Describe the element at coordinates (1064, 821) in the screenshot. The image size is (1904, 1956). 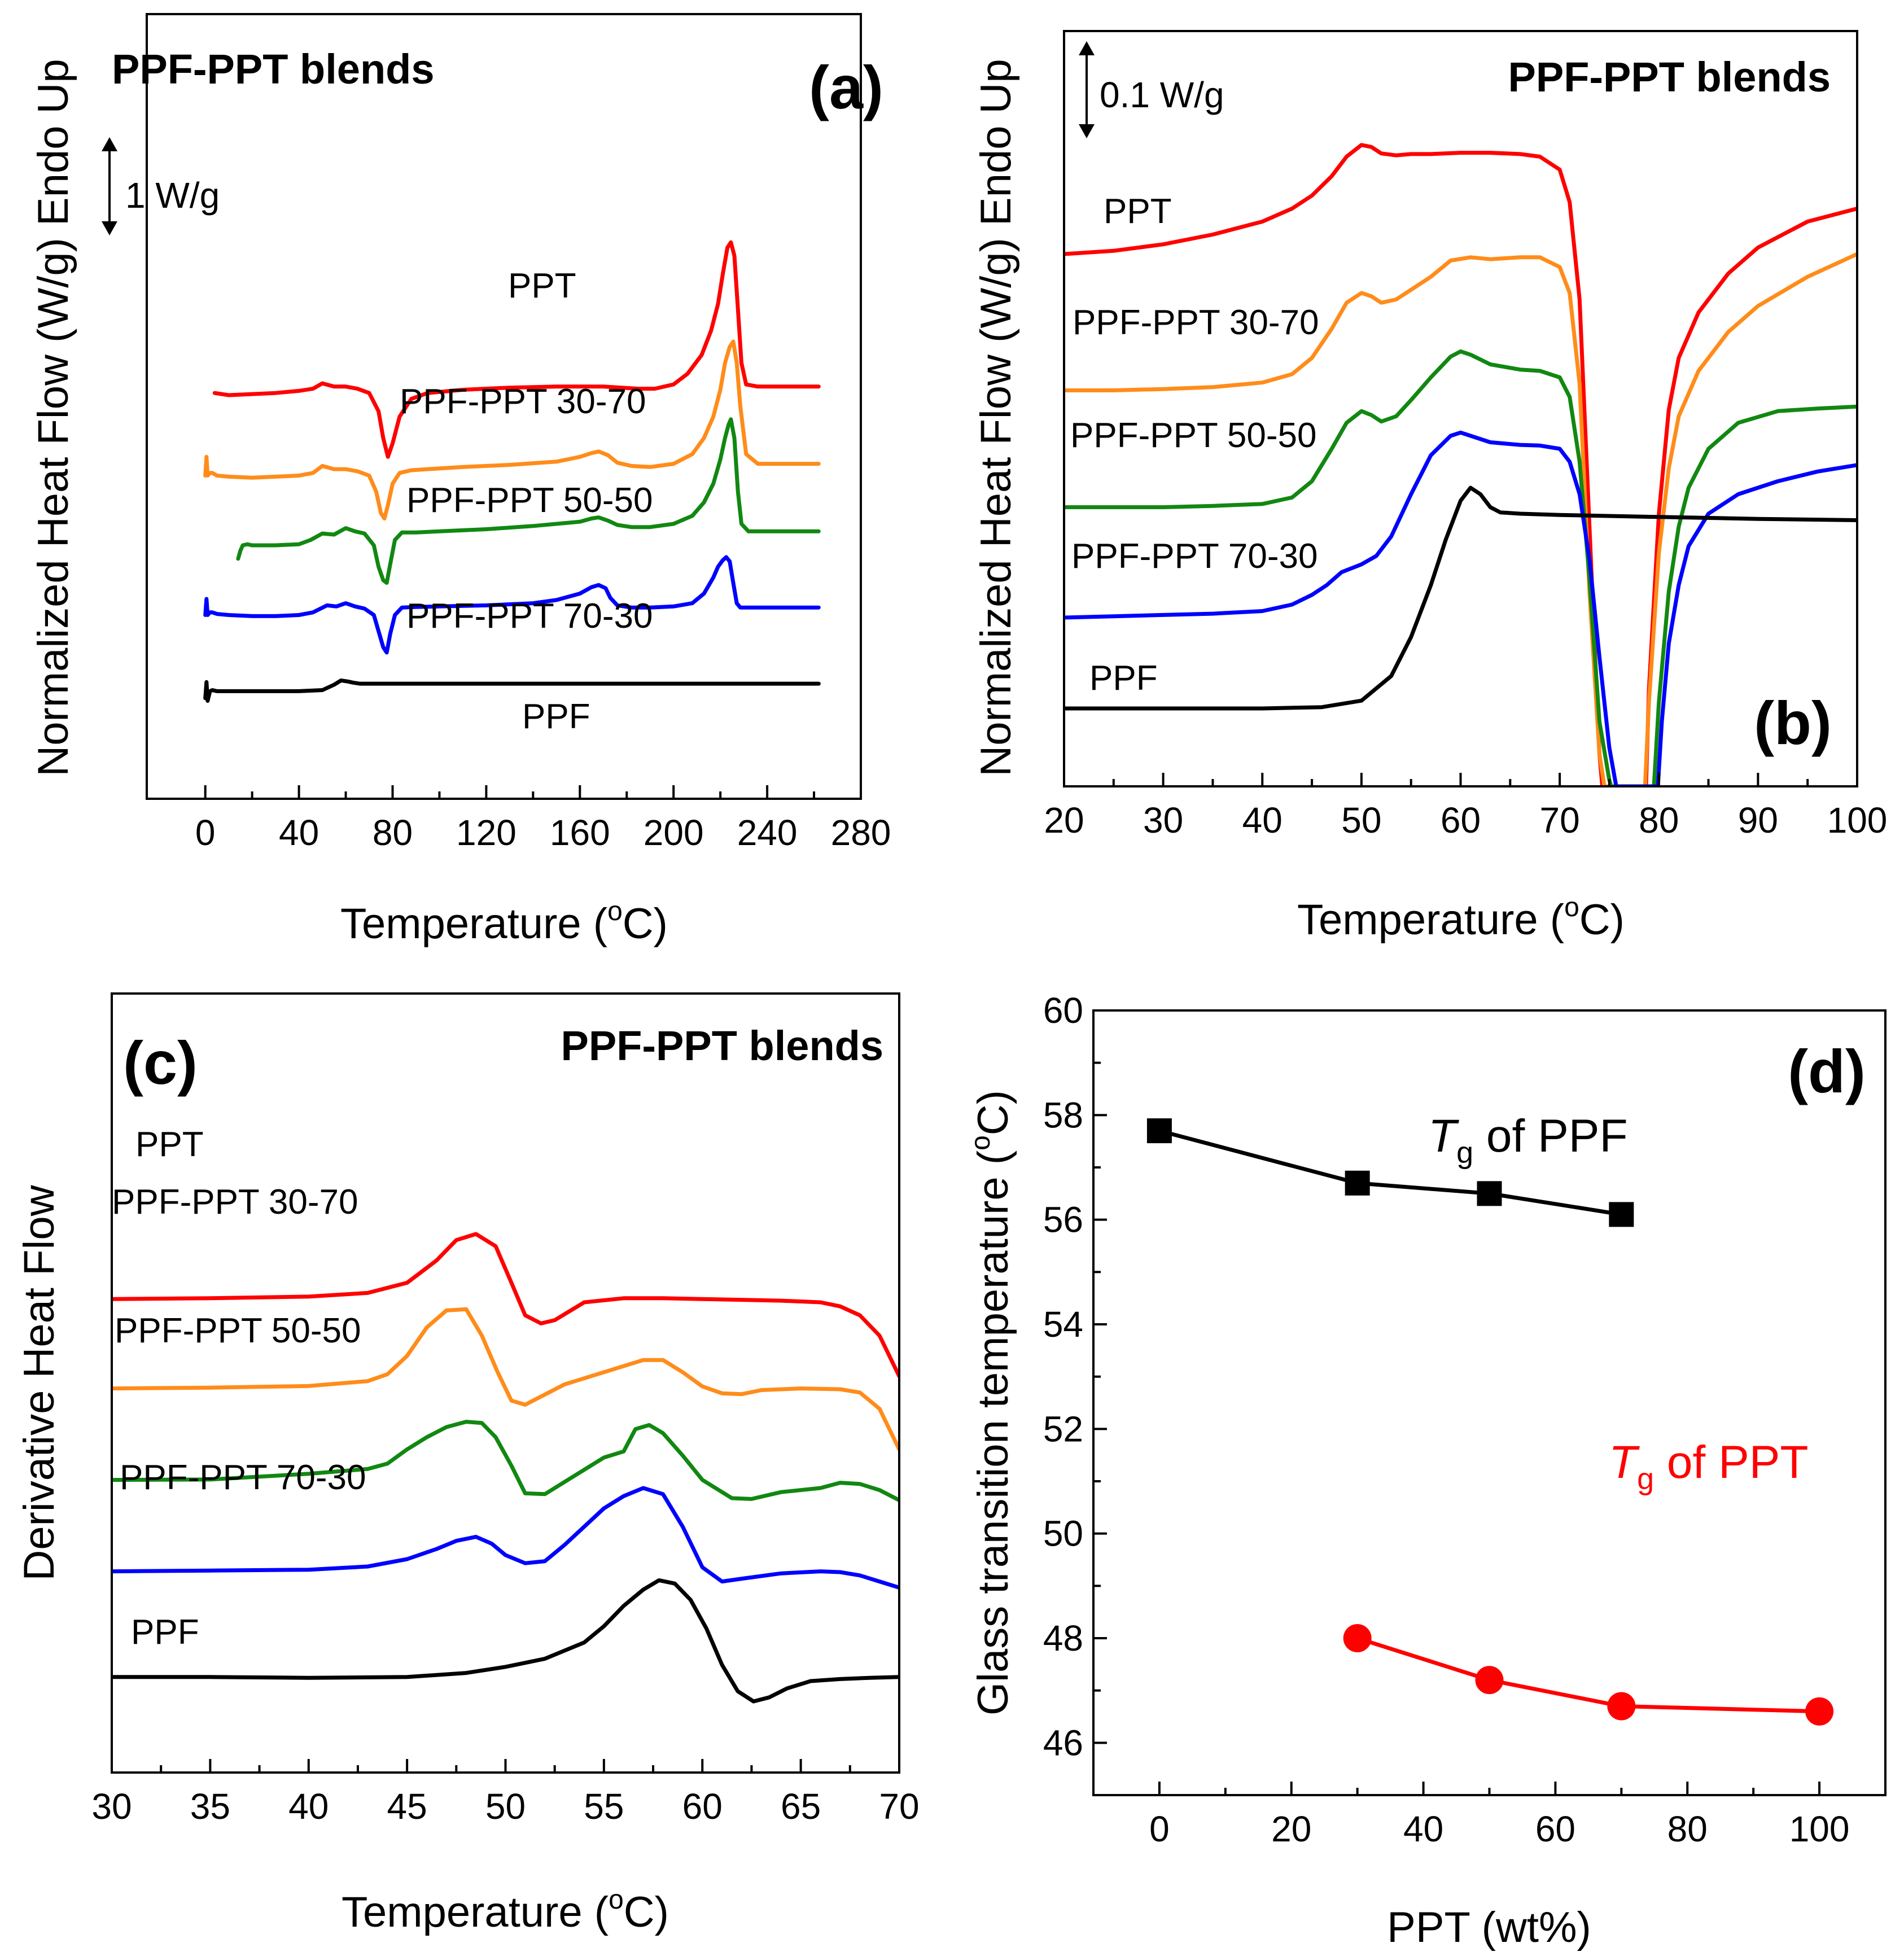
I see `panel-b-xtick-label: 20` at that location.